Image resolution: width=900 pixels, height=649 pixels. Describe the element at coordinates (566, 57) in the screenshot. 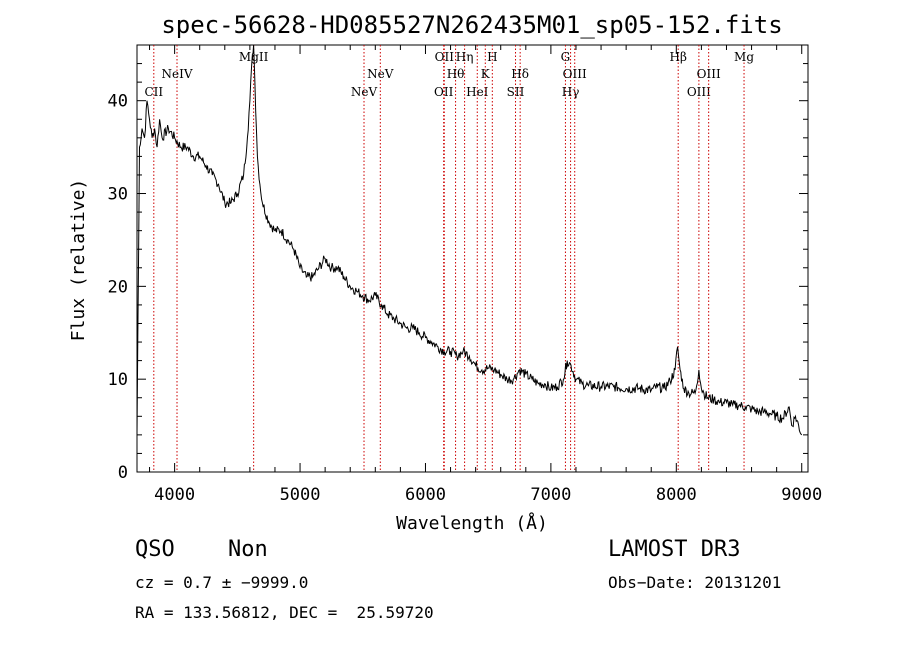

I see `line-marker-label: G` at that location.